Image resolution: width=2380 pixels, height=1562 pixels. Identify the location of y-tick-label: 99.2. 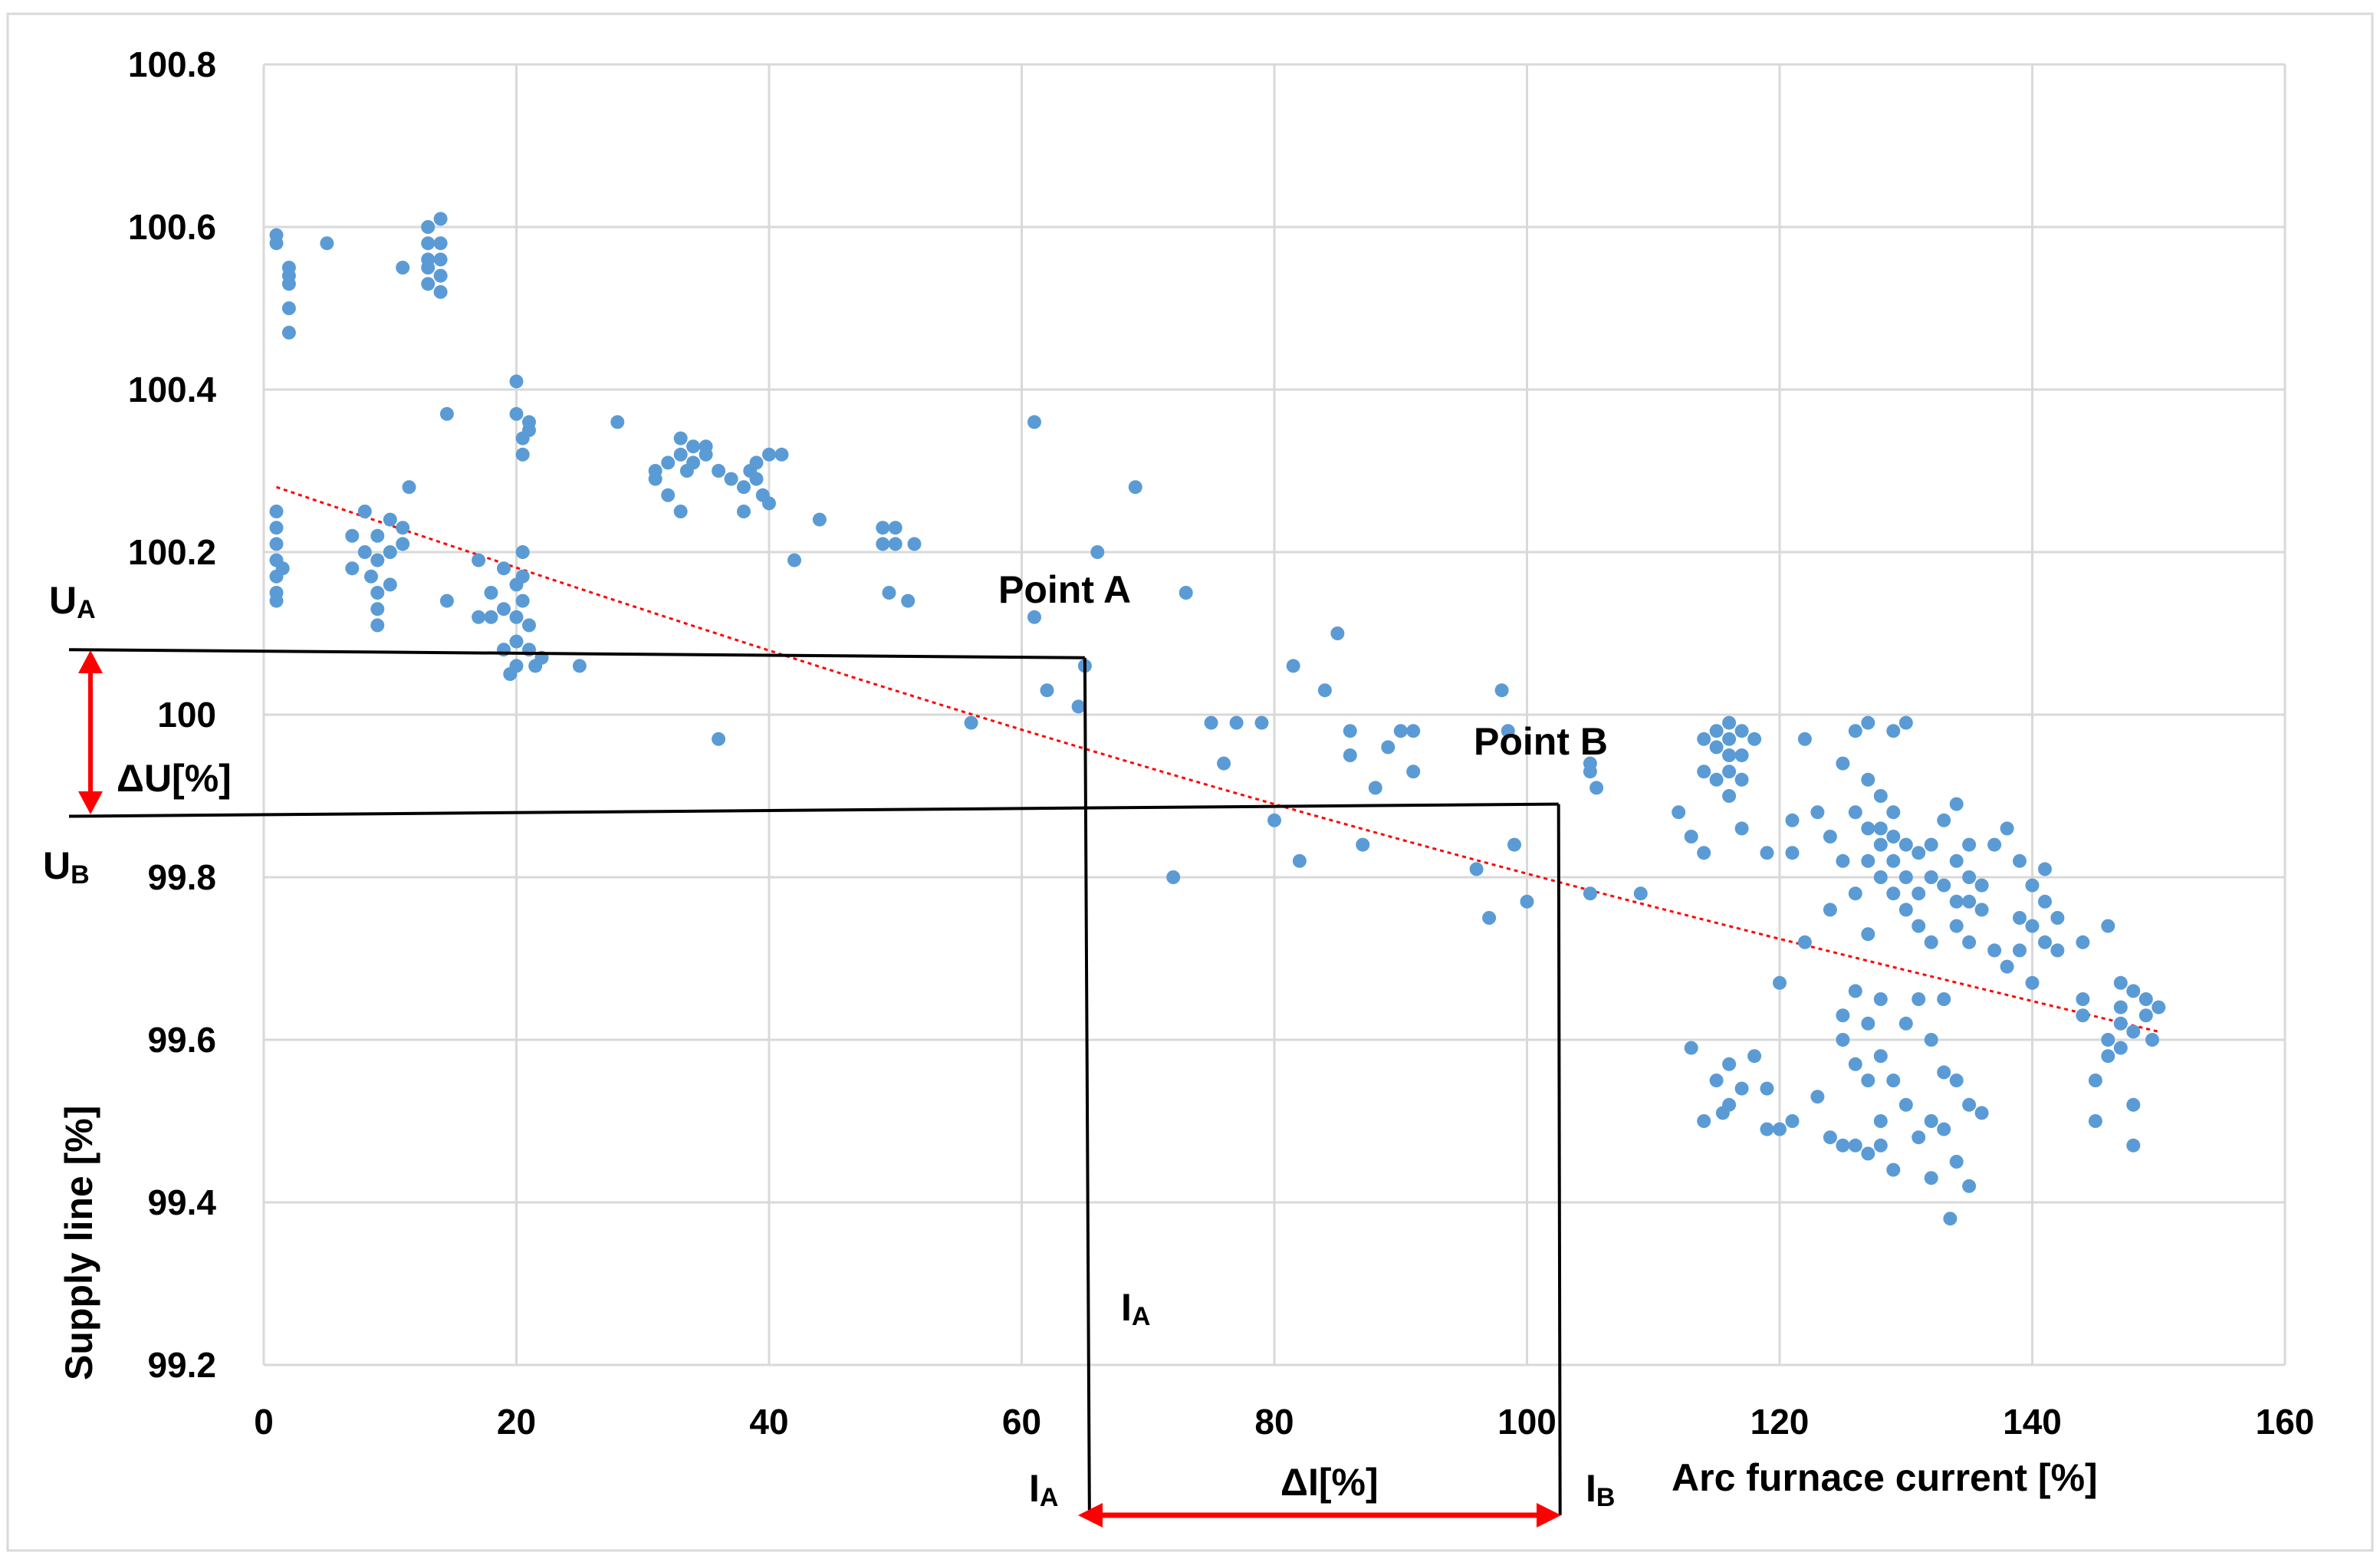
(181, 1365).